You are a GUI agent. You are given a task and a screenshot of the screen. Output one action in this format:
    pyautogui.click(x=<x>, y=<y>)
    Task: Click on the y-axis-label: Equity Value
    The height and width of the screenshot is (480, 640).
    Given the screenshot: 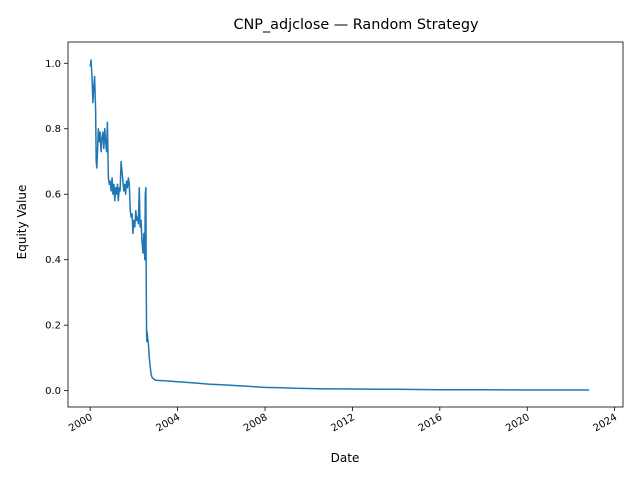 What is the action you would take?
    pyautogui.click(x=22, y=222)
    